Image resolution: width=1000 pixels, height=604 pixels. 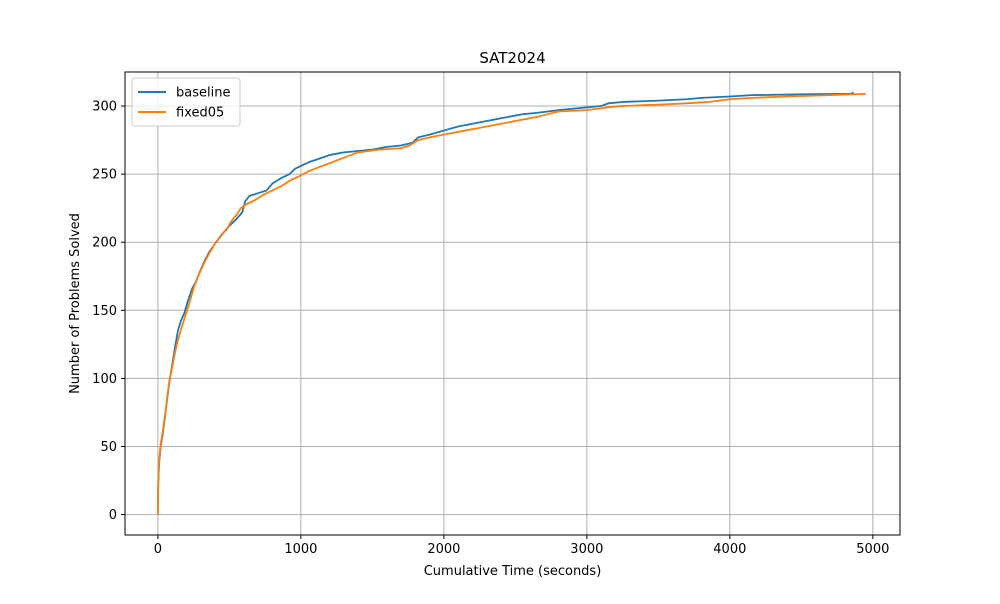 I want to click on x-tick-label: 2000, so click(x=443, y=549).